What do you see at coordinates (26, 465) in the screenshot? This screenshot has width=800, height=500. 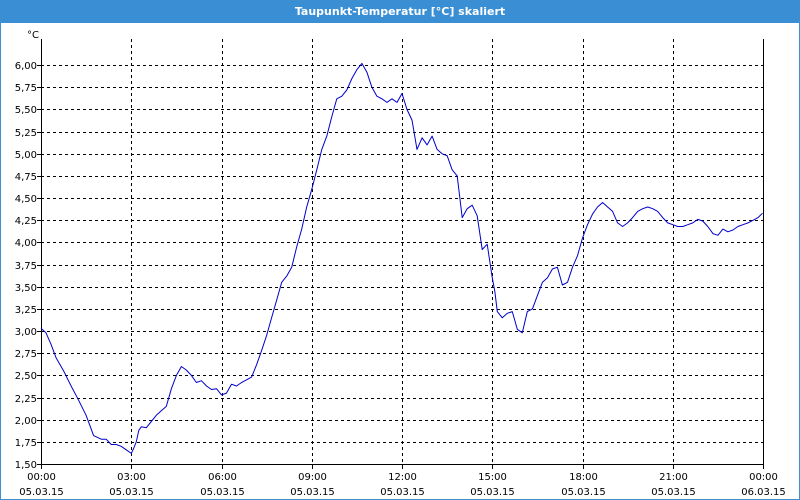 I see `y-tick-label: 1,50` at bounding box center [26, 465].